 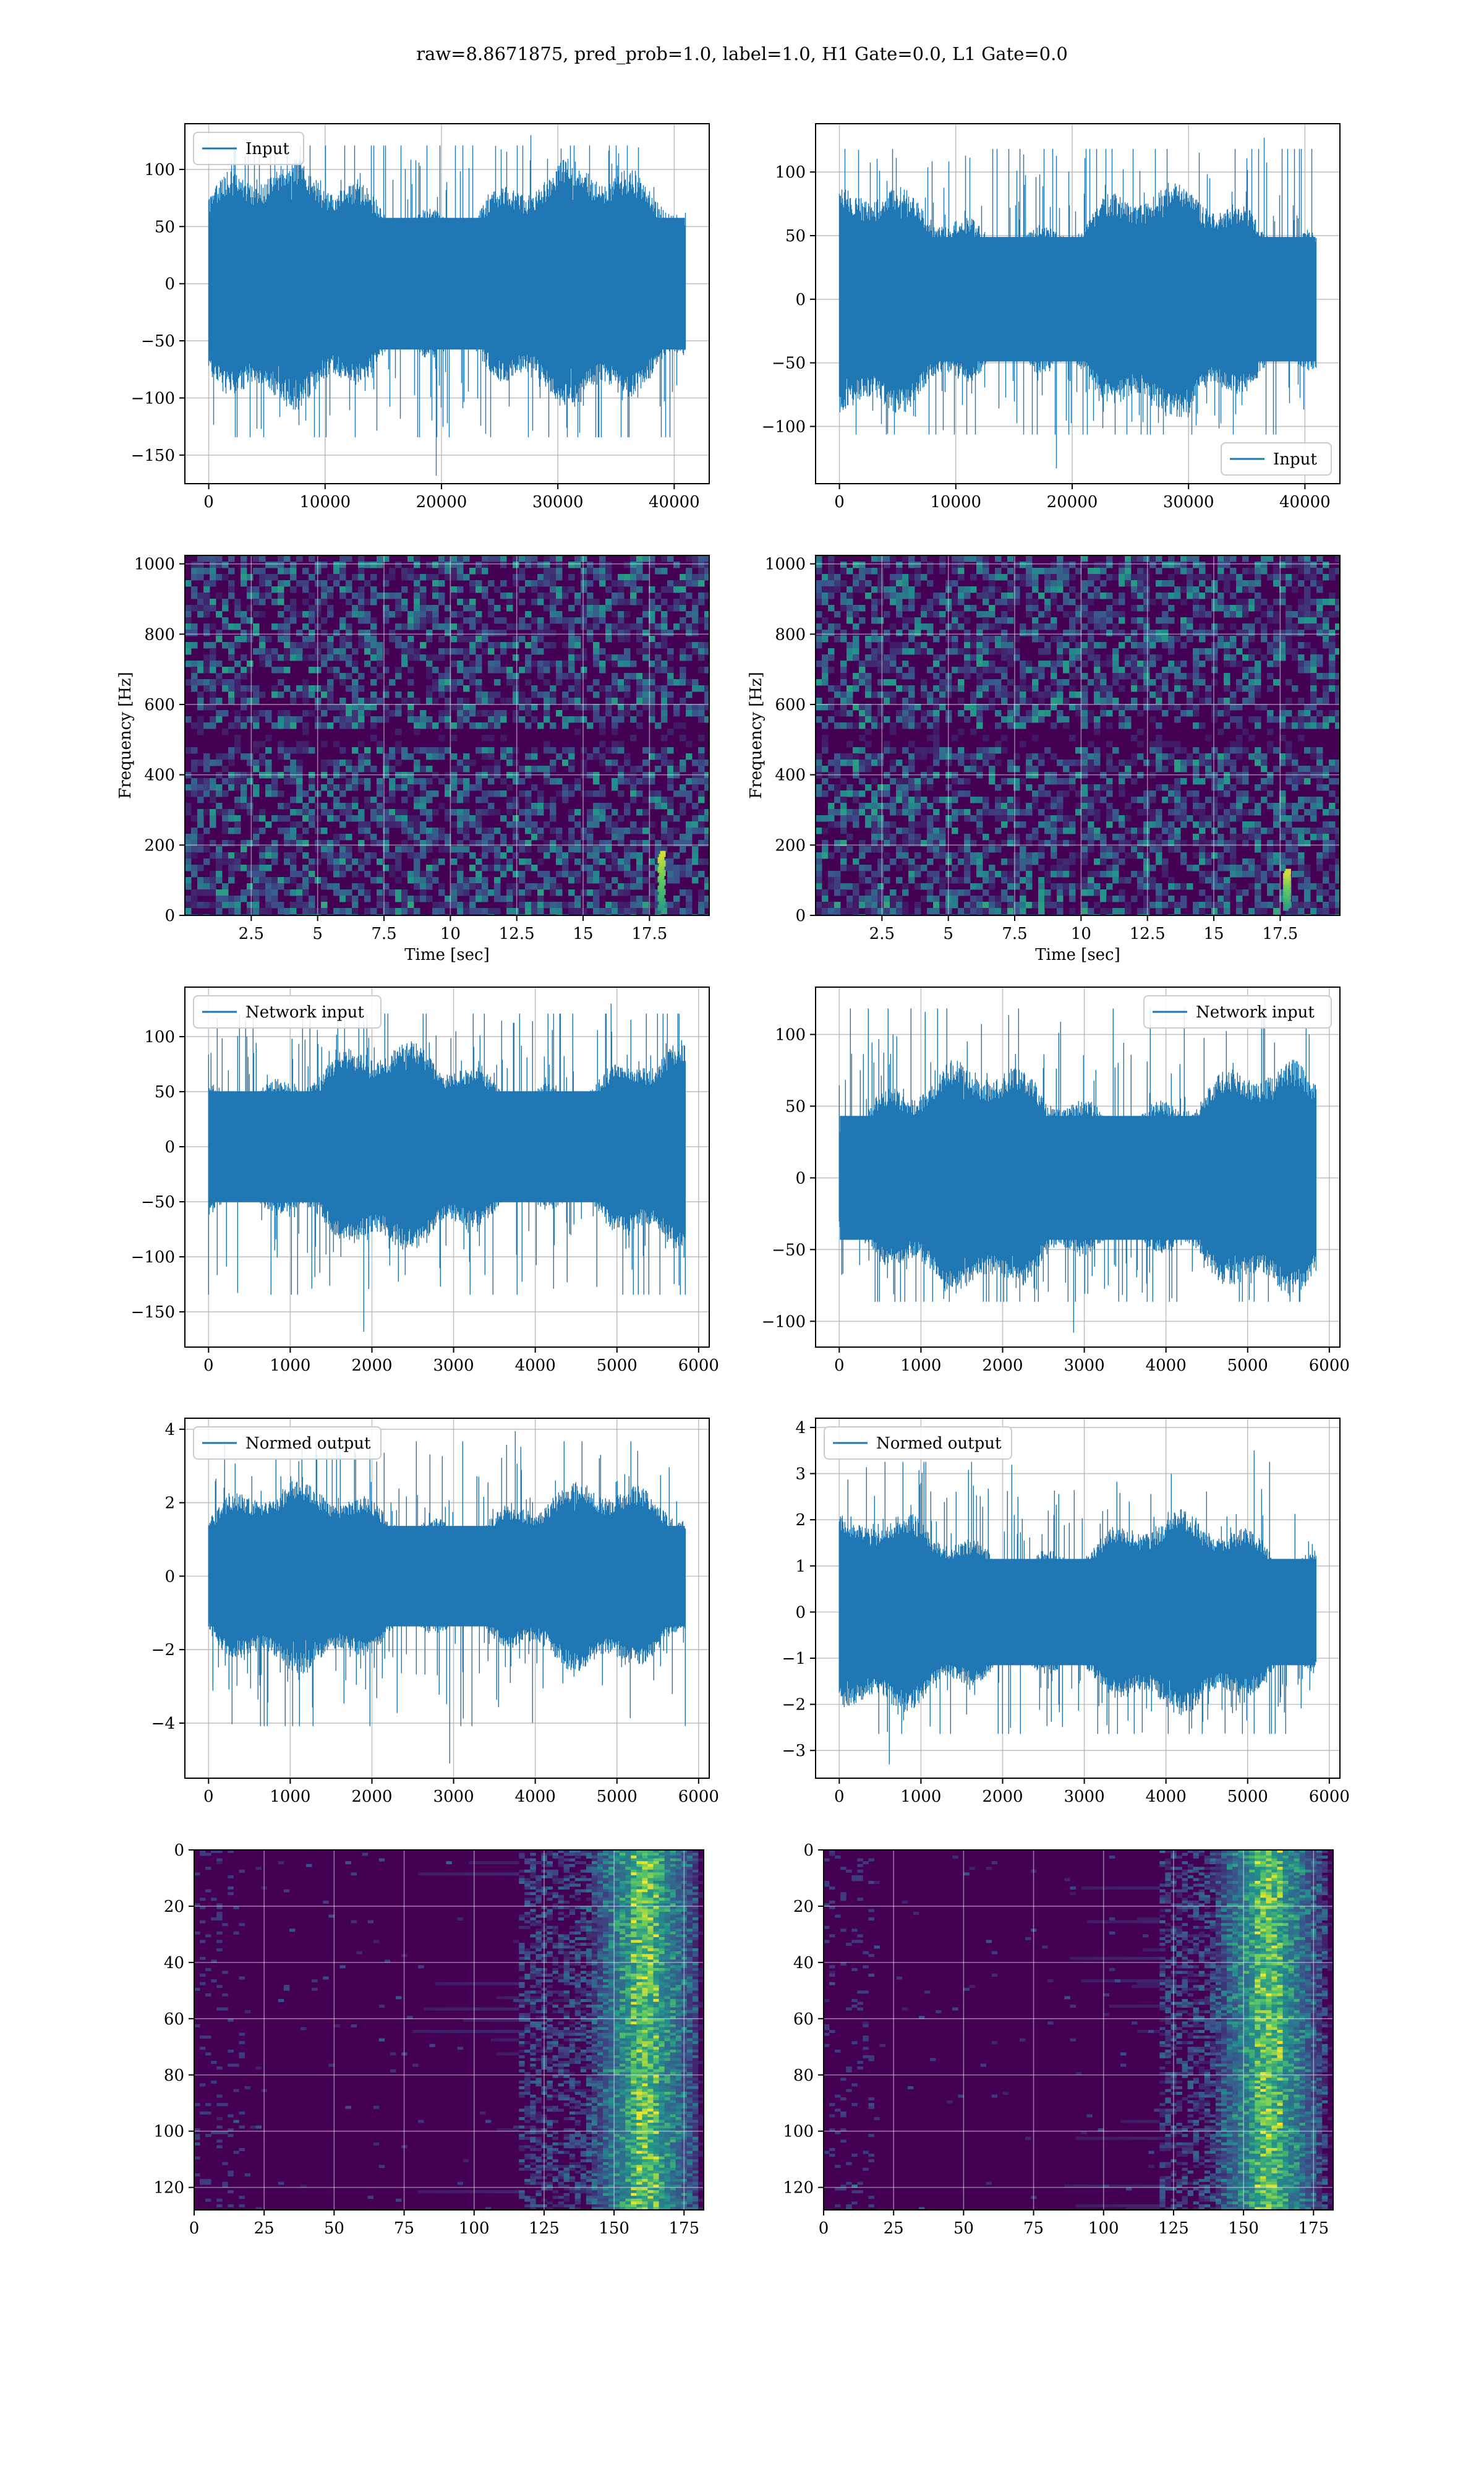 What do you see at coordinates (159, 846) in the screenshot?
I see `y-tick-label: 200` at bounding box center [159, 846].